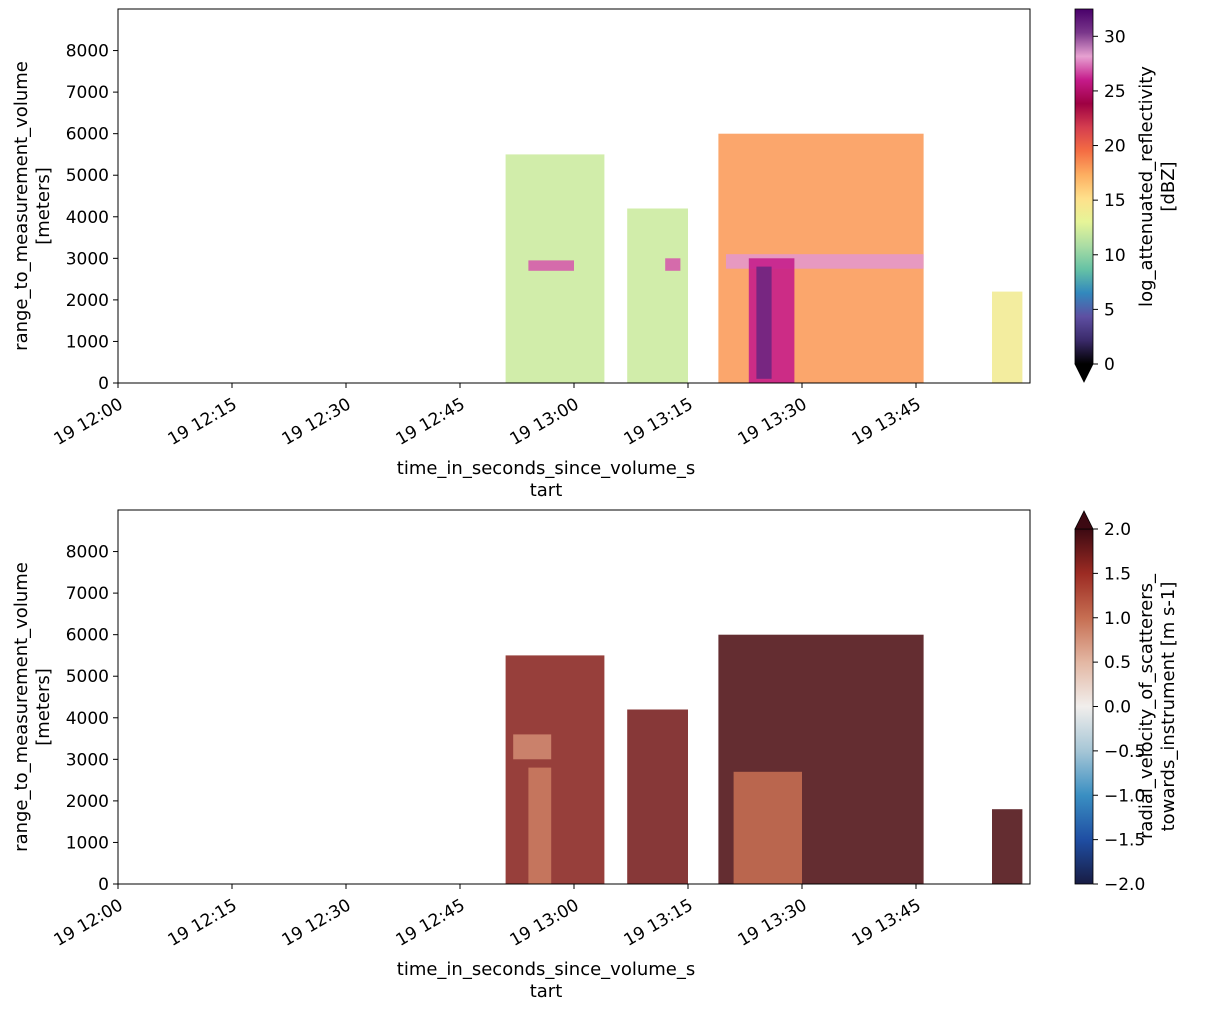 Image resolution: width=1209 pixels, height=1011 pixels. What do you see at coordinates (1084, 520) in the screenshot?
I see `colorbar-extend-max` at bounding box center [1084, 520].